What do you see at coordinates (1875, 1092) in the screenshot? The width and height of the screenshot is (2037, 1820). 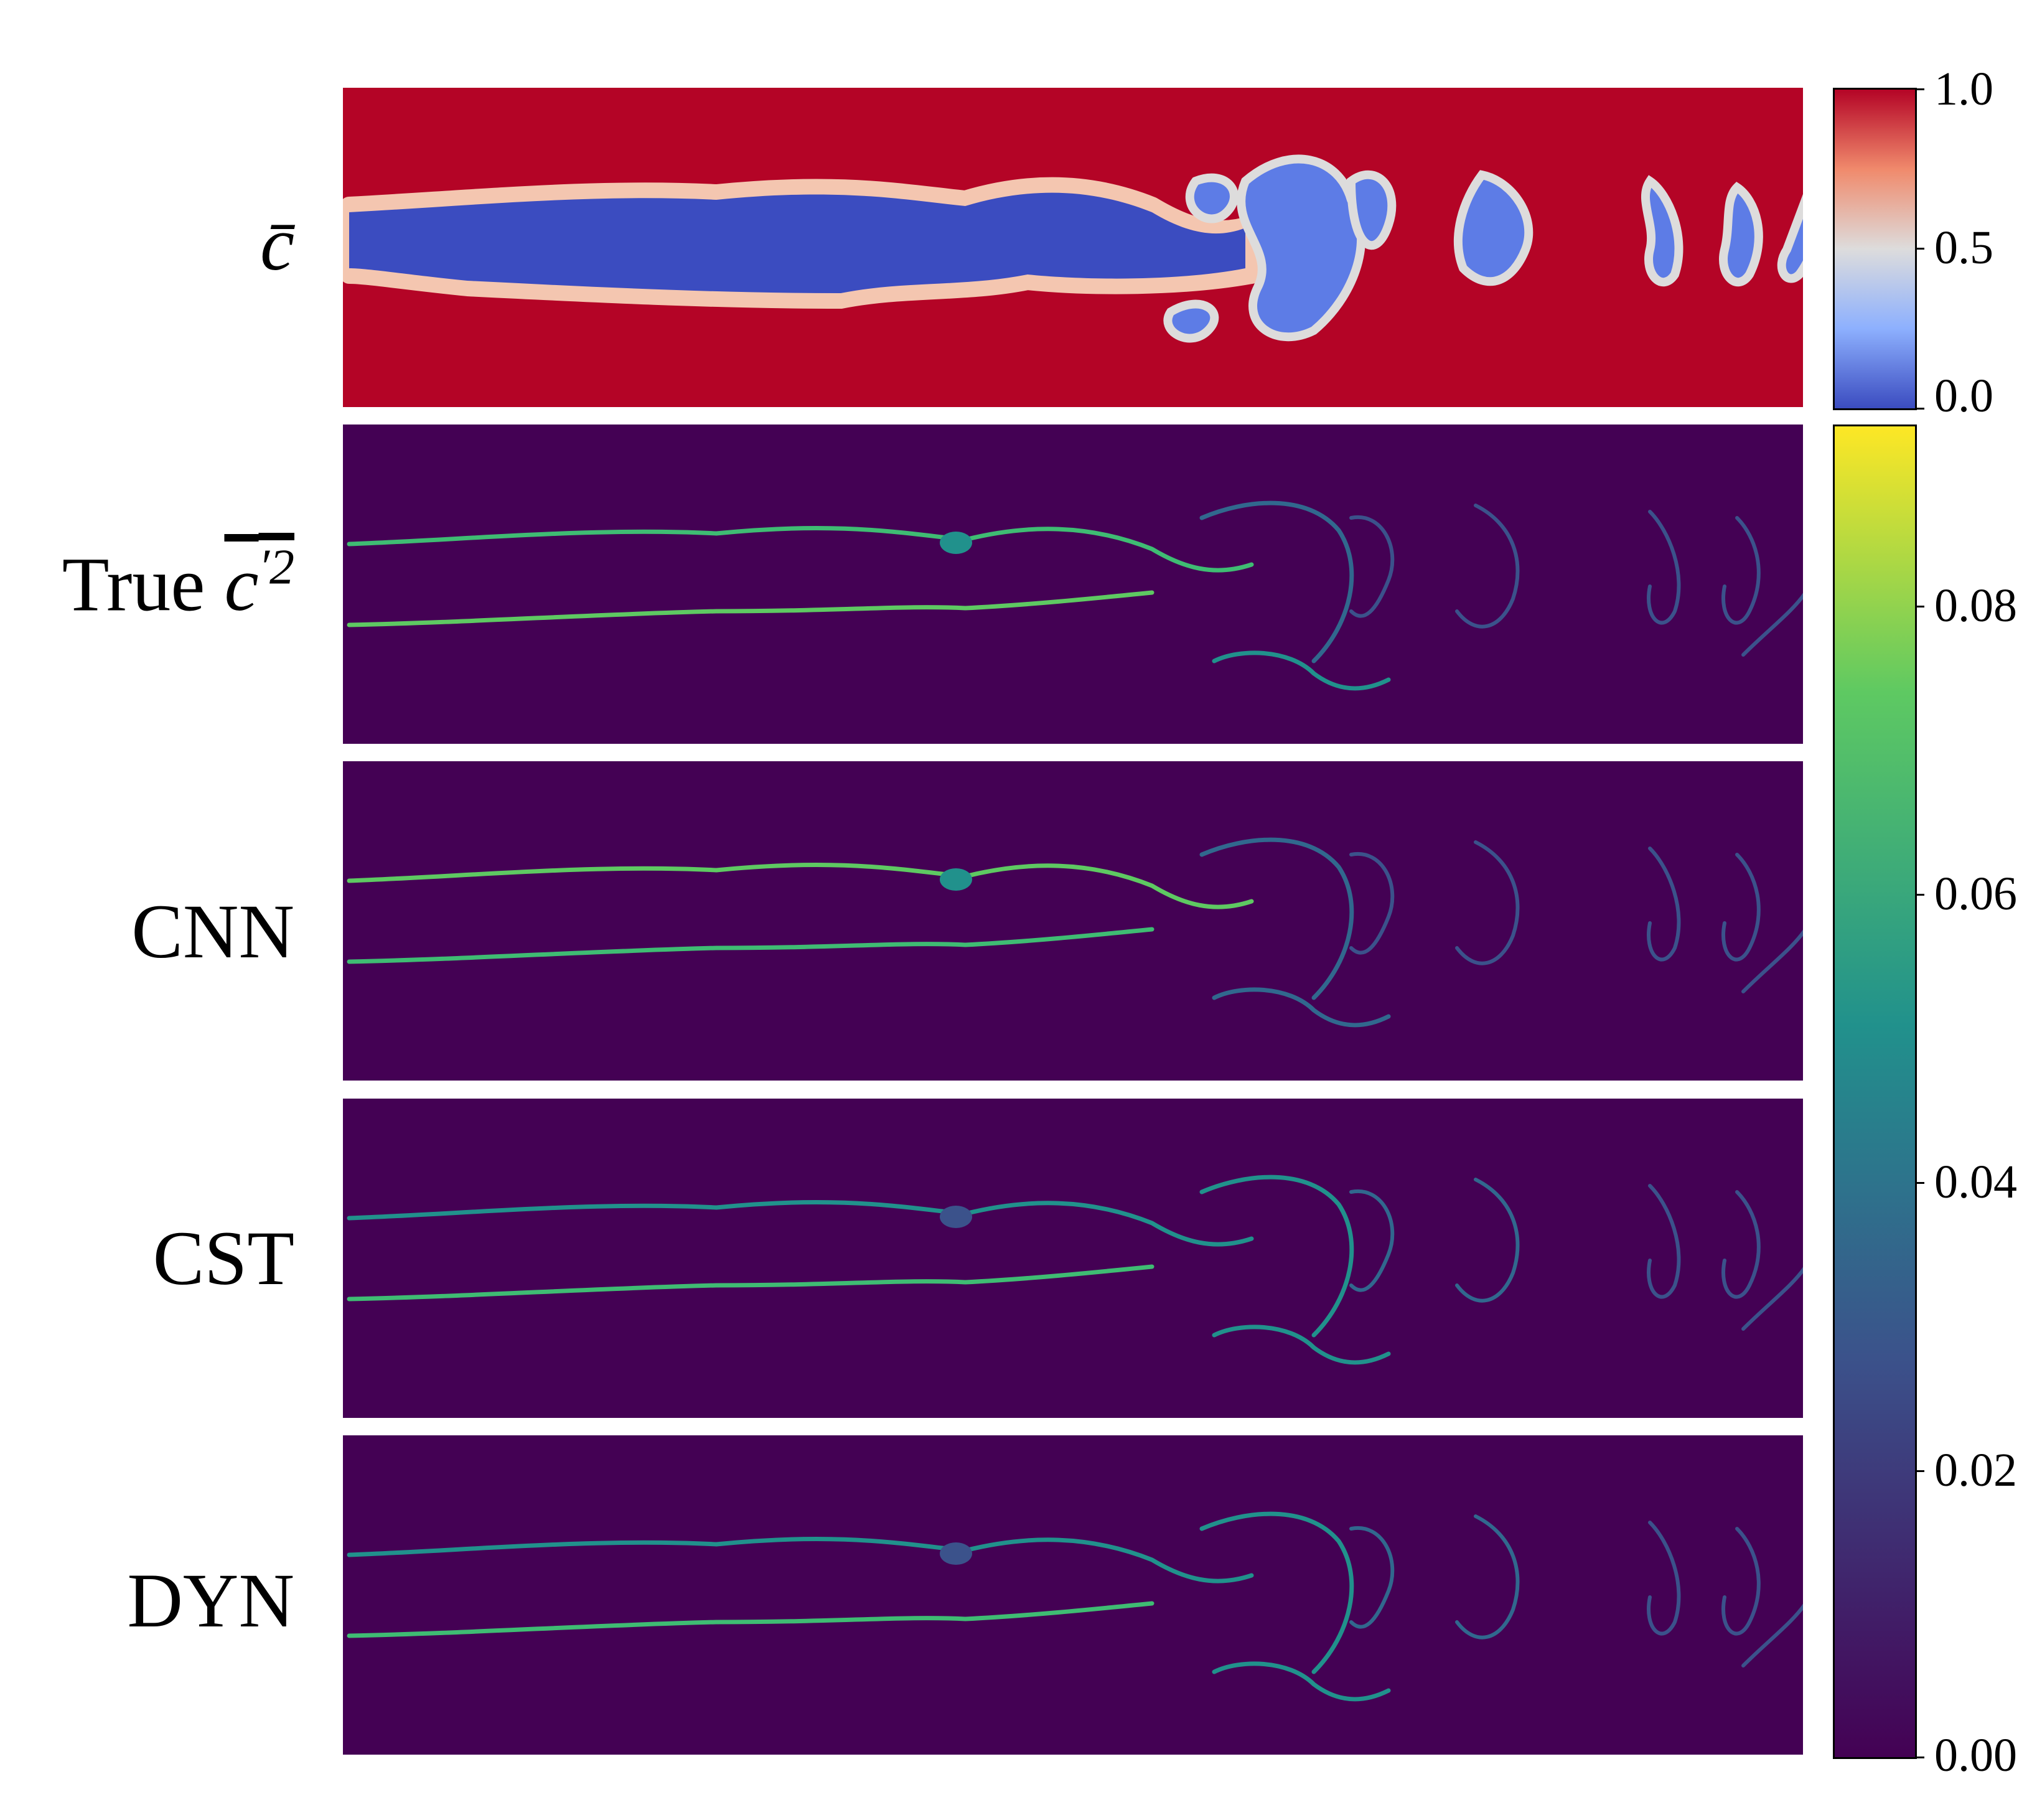 I see `colorbar-bottom` at bounding box center [1875, 1092].